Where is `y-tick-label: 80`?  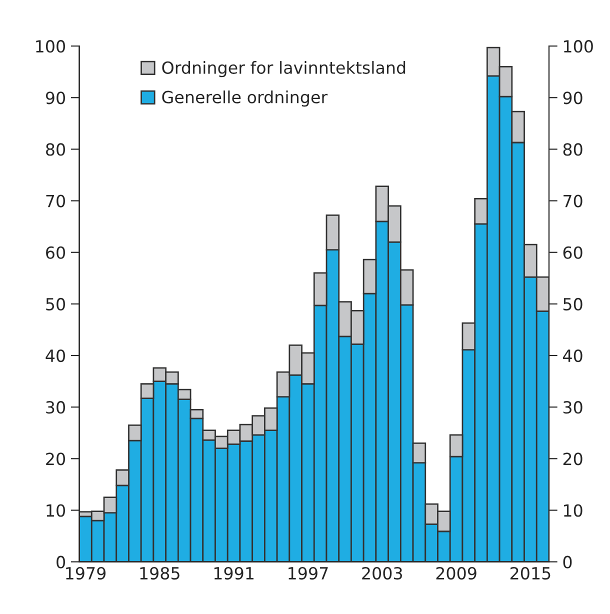
y-tick-label: 80 is located at coordinates (55, 149).